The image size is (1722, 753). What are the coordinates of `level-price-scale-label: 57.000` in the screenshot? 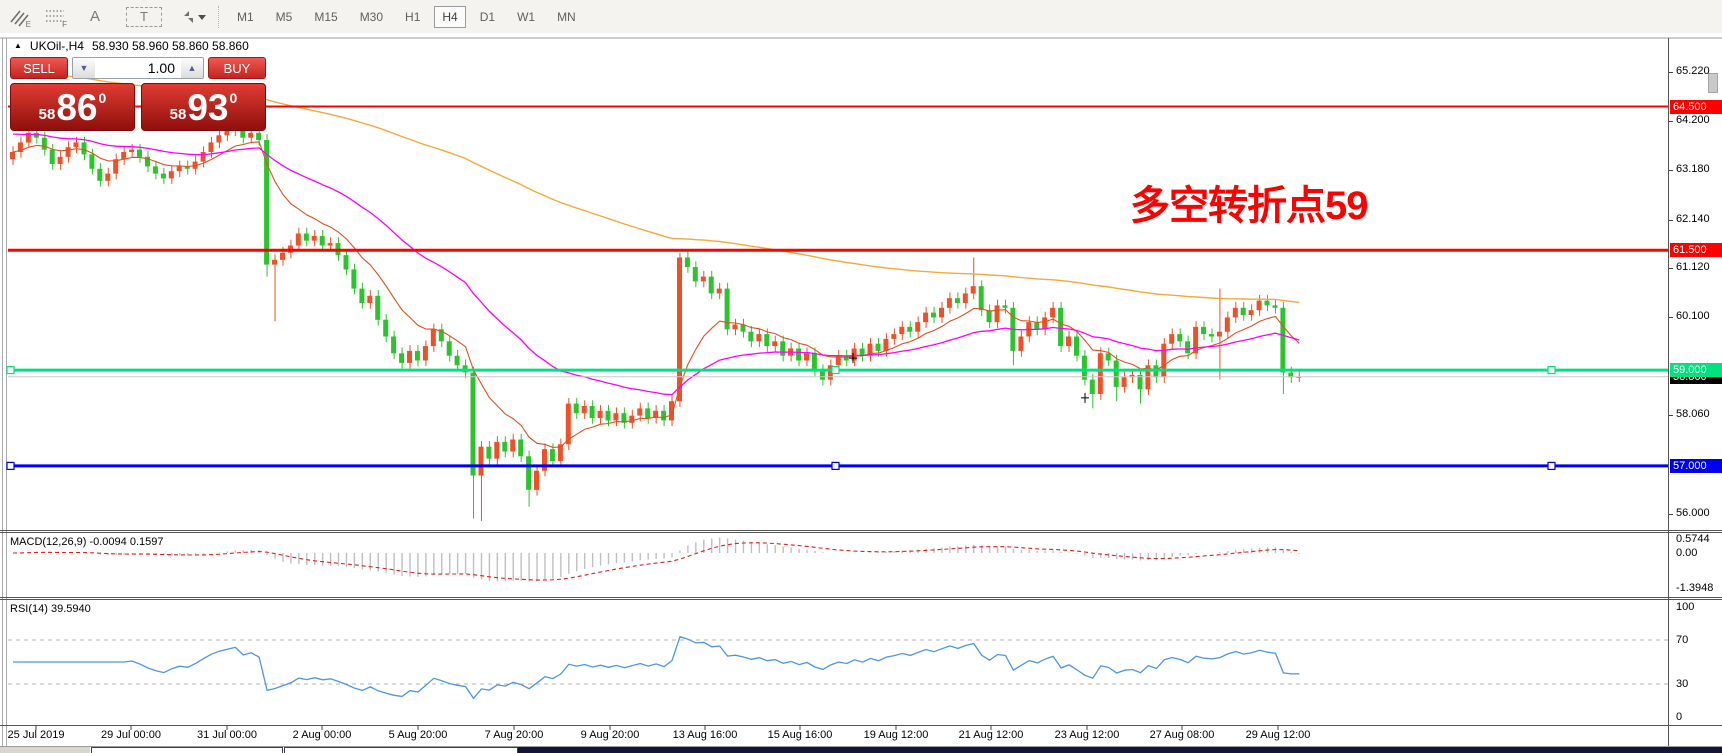 It's located at (1696, 465).